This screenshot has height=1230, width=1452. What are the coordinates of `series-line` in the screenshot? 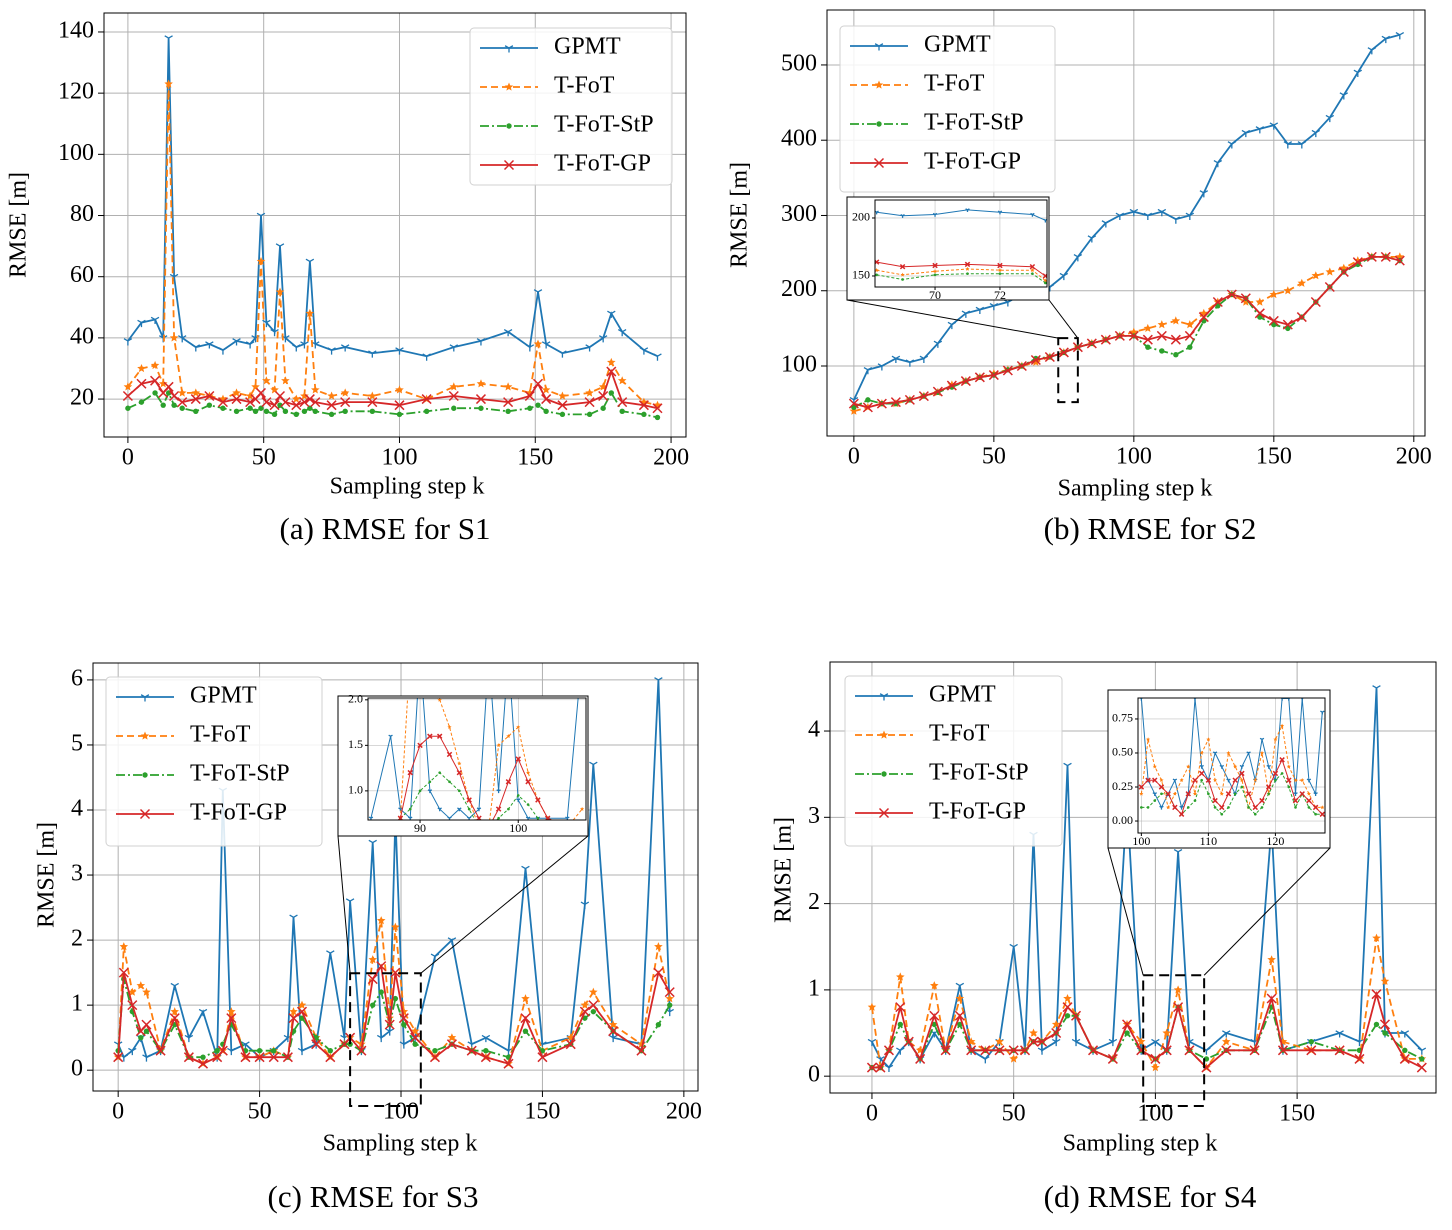 It's located at (475, 777).